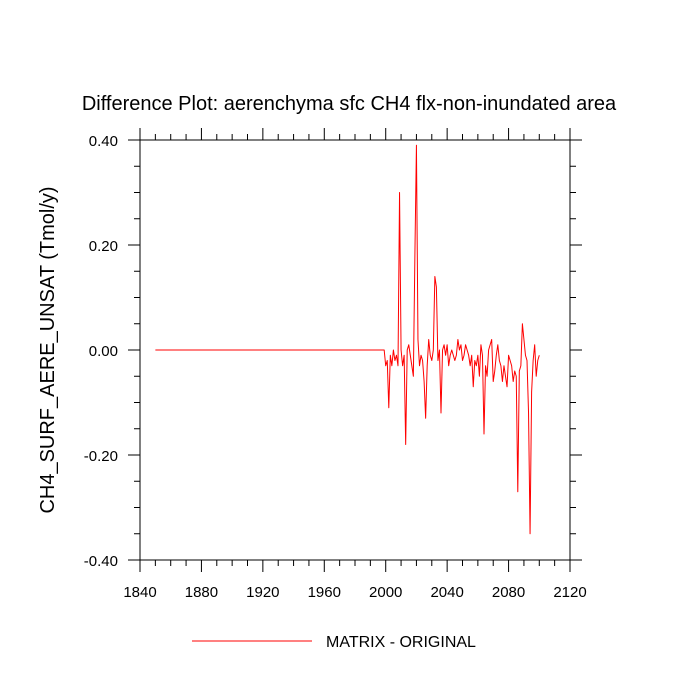 This screenshot has width=700, height=700. Describe the element at coordinates (103, 246) in the screenshot. I see `y-tick-label: 0.20` at that location.